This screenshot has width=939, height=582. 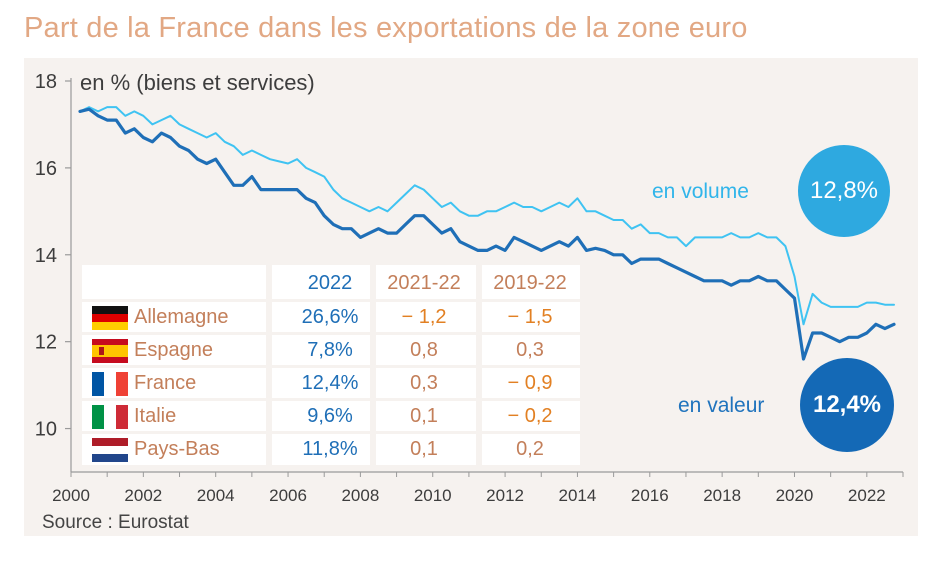 I want to click on change-2019-22: − 0,2, so click(x=530, y=416).